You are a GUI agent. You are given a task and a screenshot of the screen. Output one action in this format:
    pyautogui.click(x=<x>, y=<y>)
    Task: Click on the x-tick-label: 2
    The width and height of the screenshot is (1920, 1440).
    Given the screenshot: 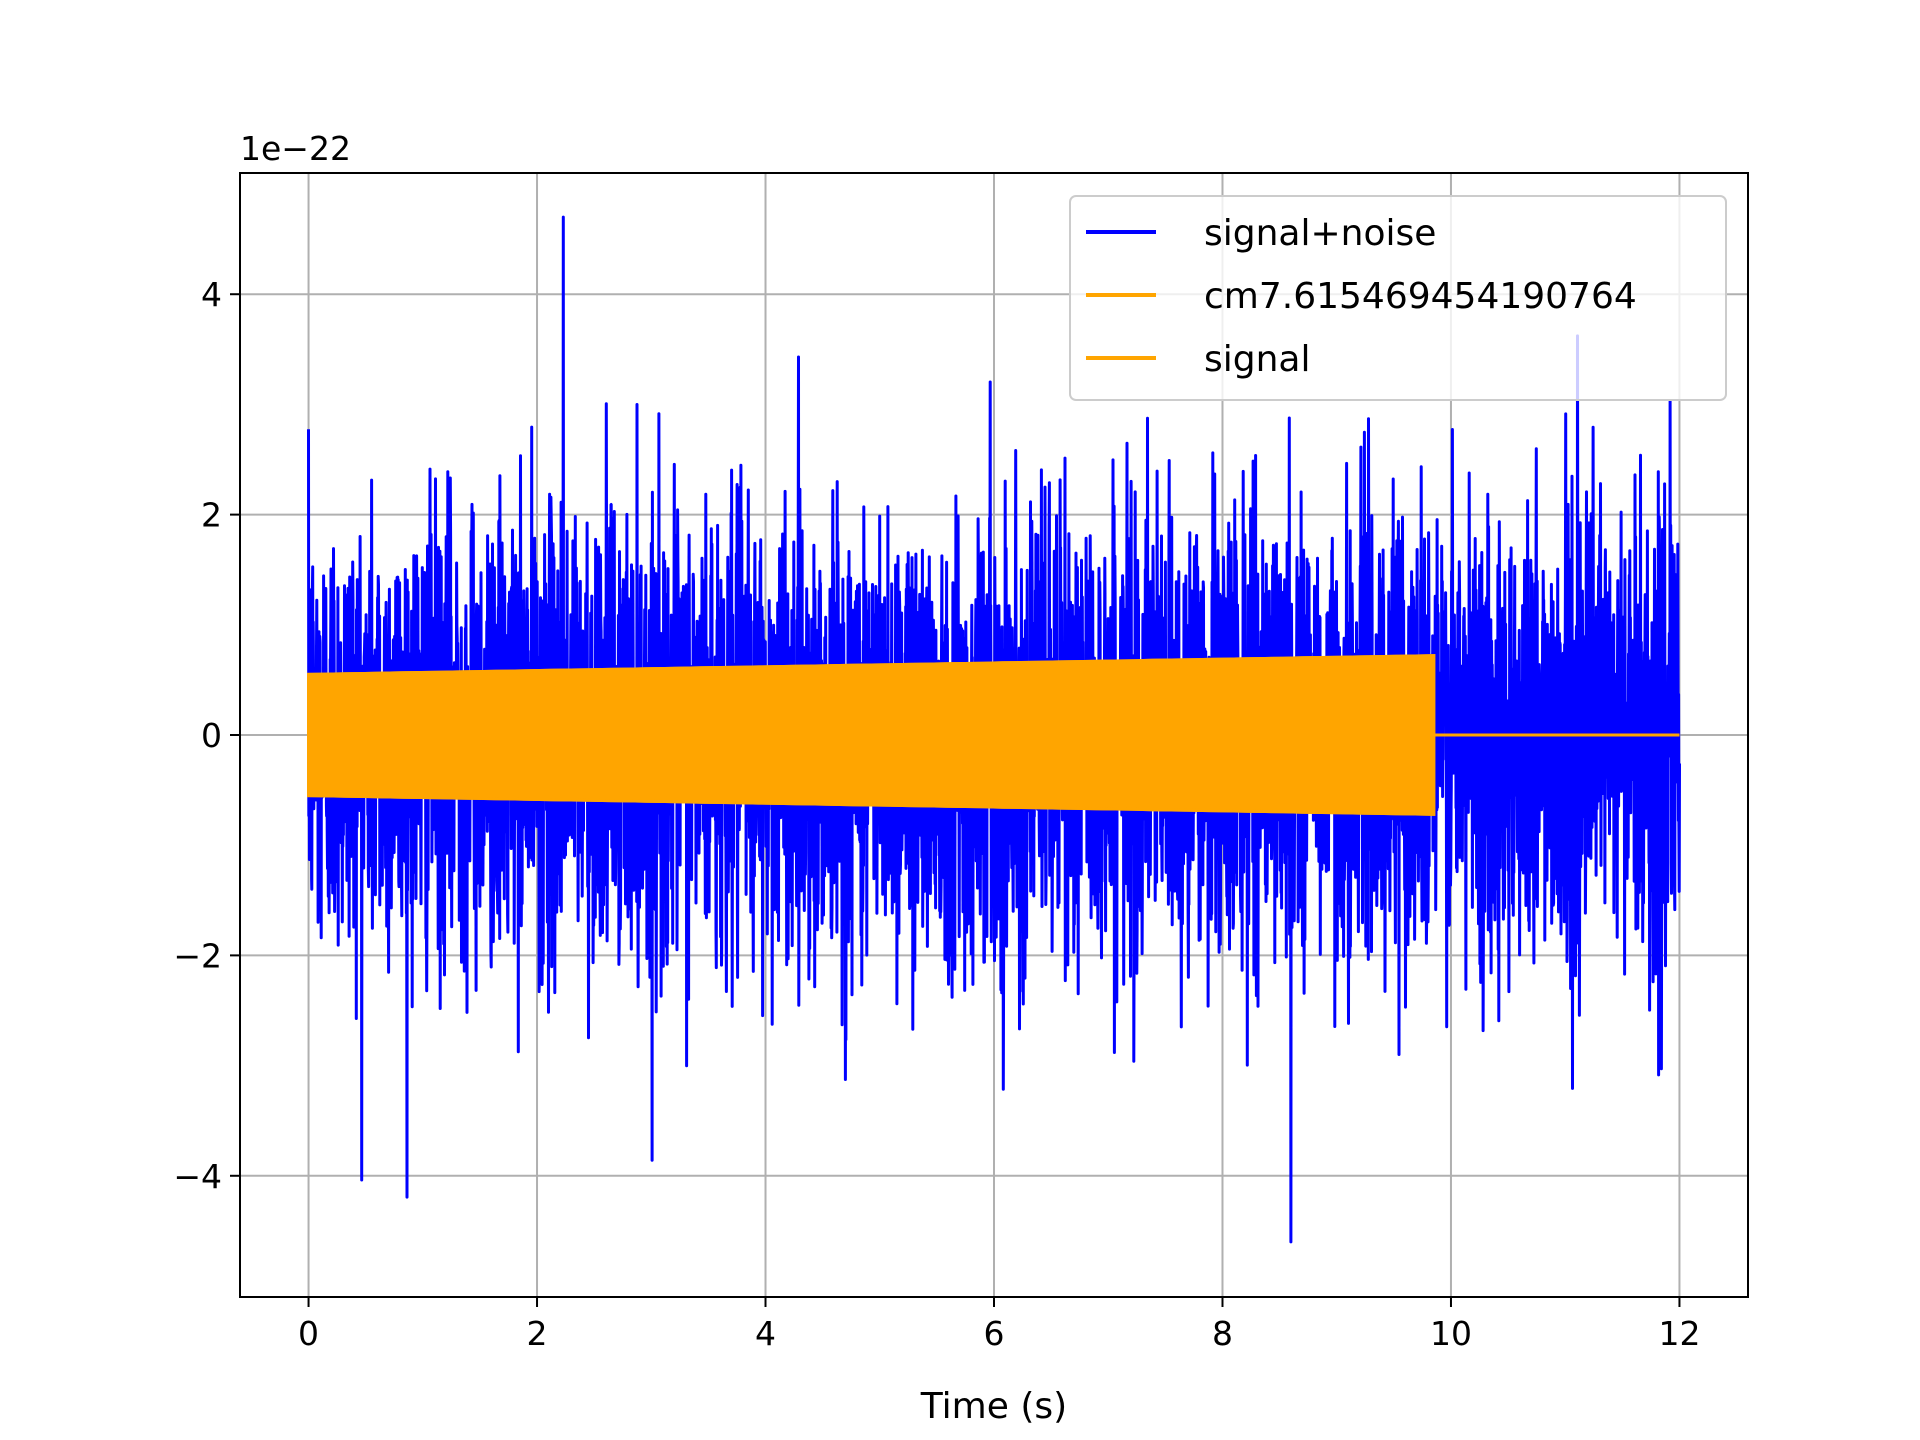 What is the action you would take?
    pyautogui.click(x=537, y=1333)
    